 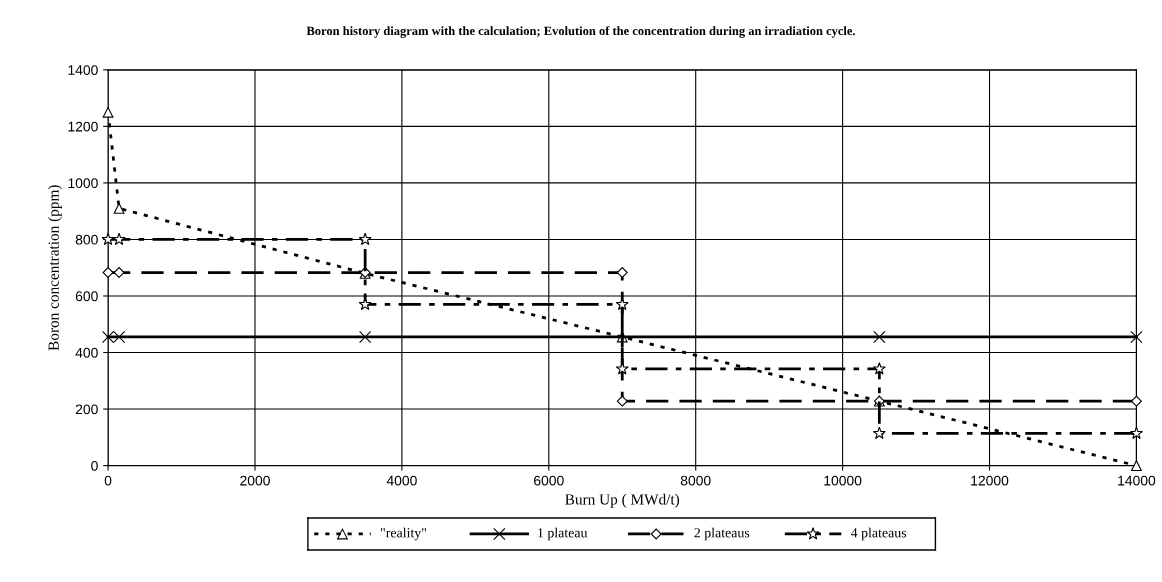 I want to click on x-tick-label: 4000, so click(x=401, y=480).